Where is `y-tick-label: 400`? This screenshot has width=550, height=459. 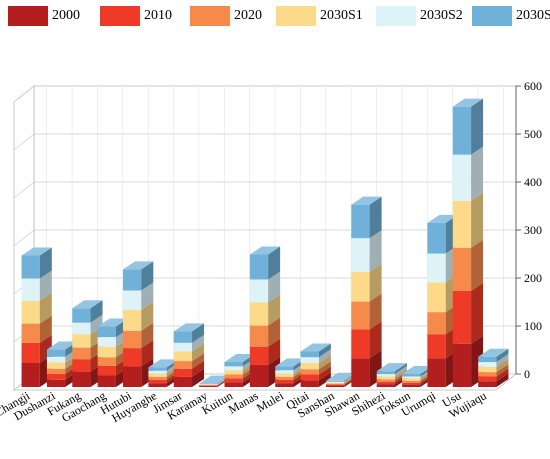 y-tick-label: 400 is located at coordinates (533, 182).